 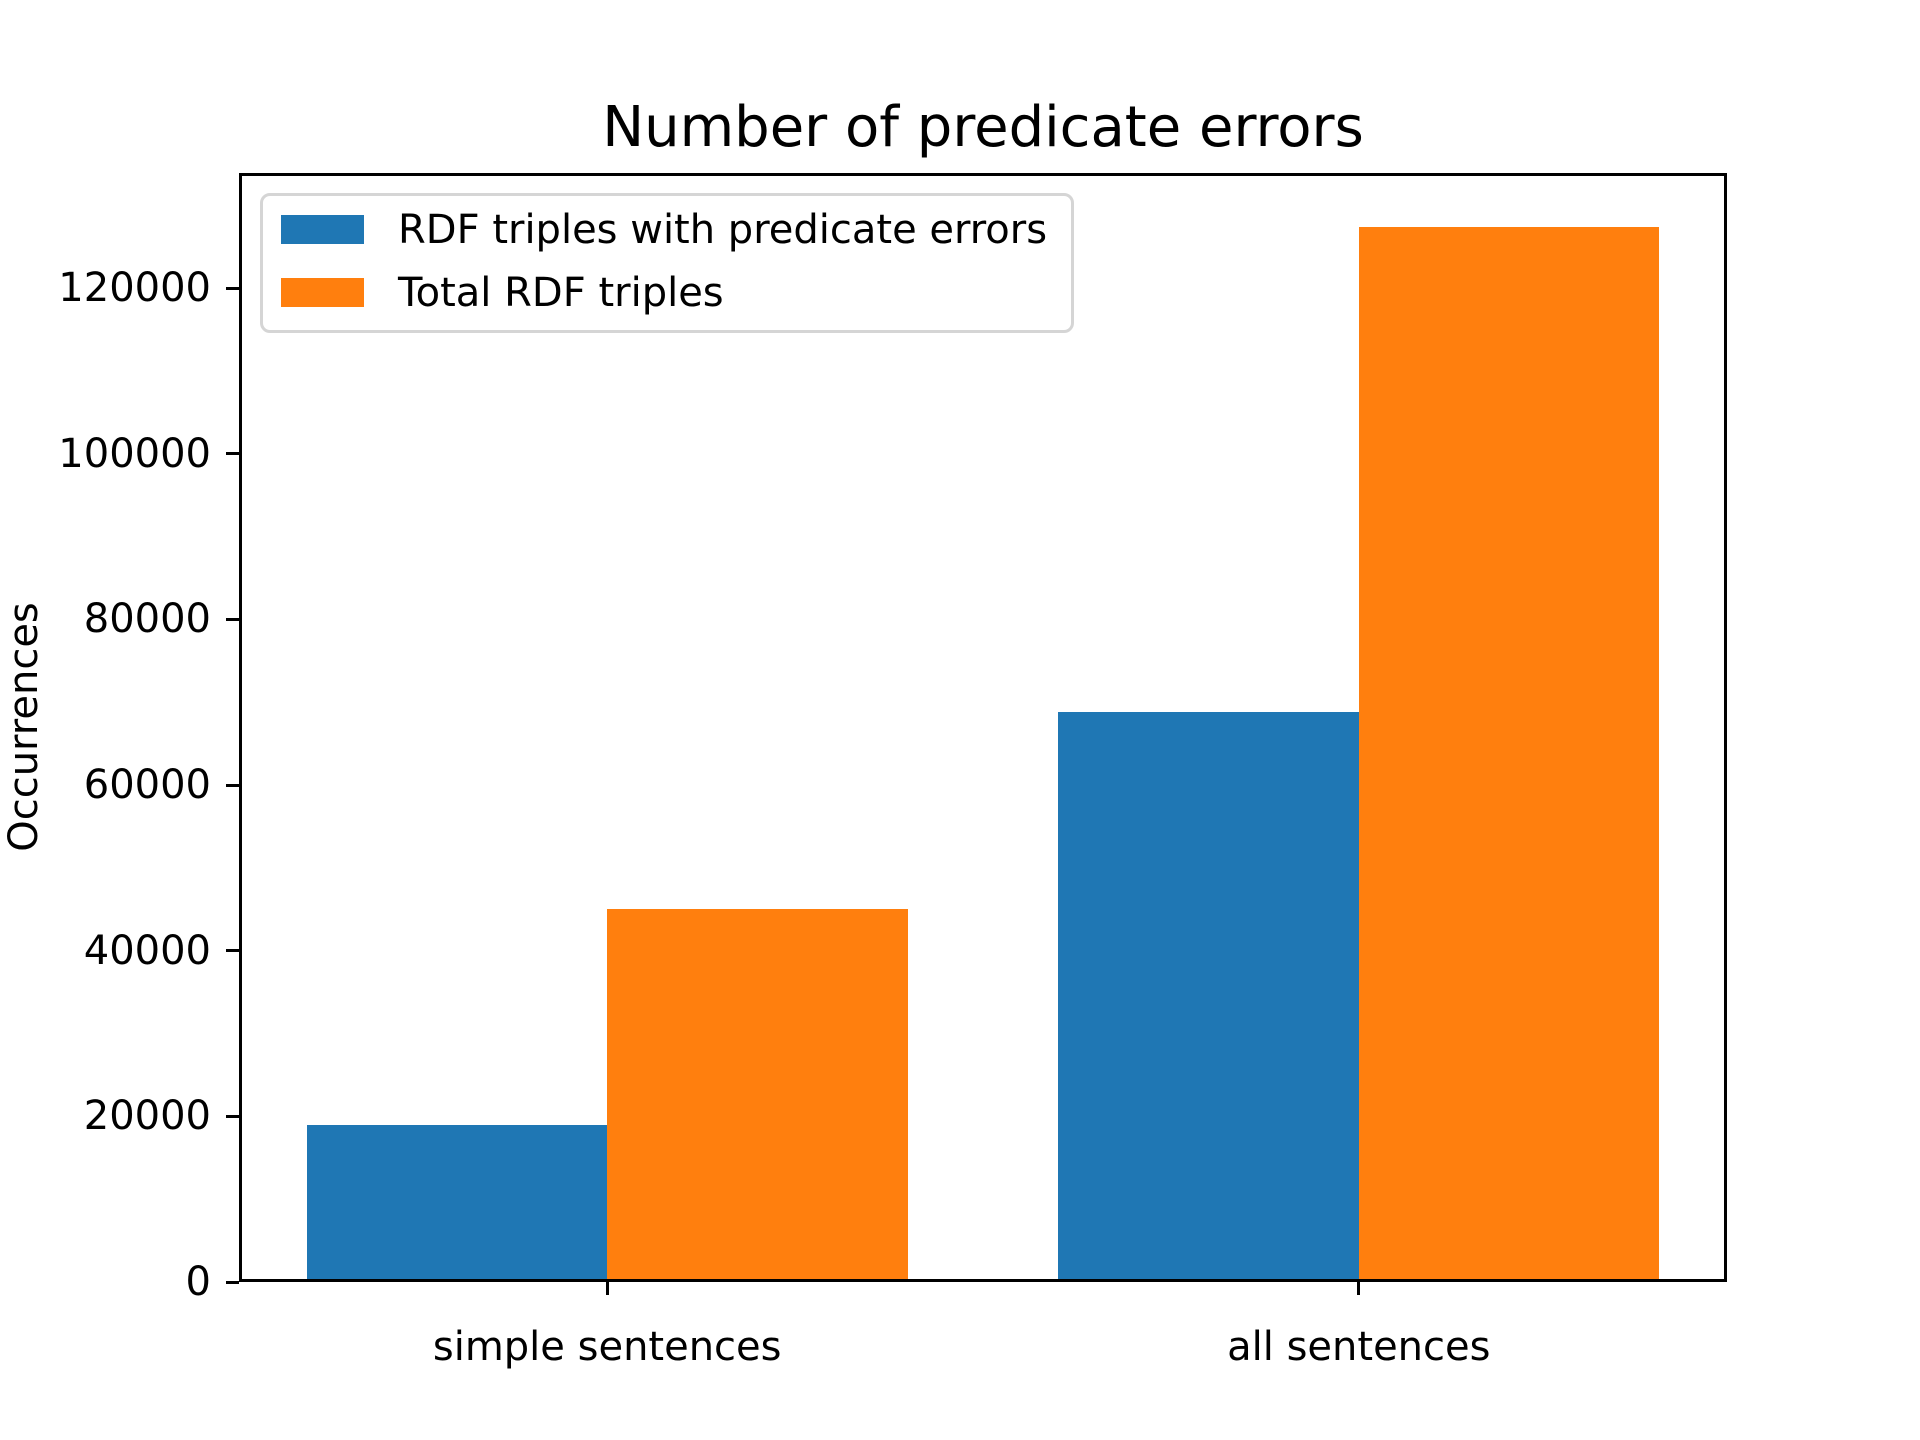 I want to click on bar-all-sentences-rdf-triples-with-predicate-errors, so click(x=1208, y=997).